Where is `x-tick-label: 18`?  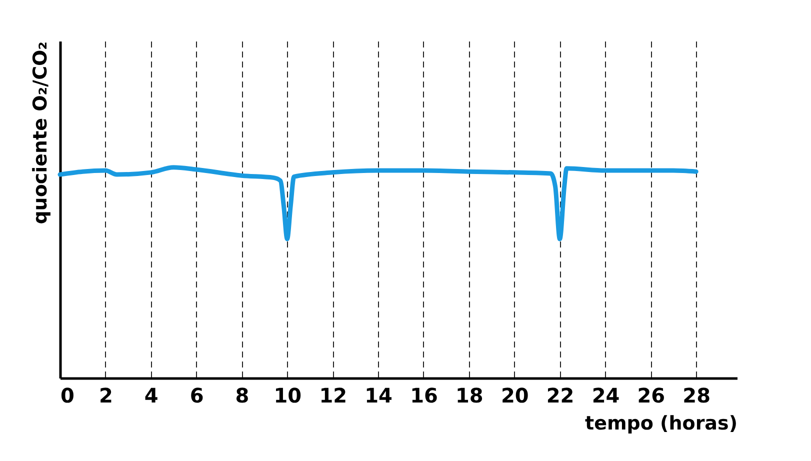 x-tick-label: 18 is located at coordinates (470, 396).